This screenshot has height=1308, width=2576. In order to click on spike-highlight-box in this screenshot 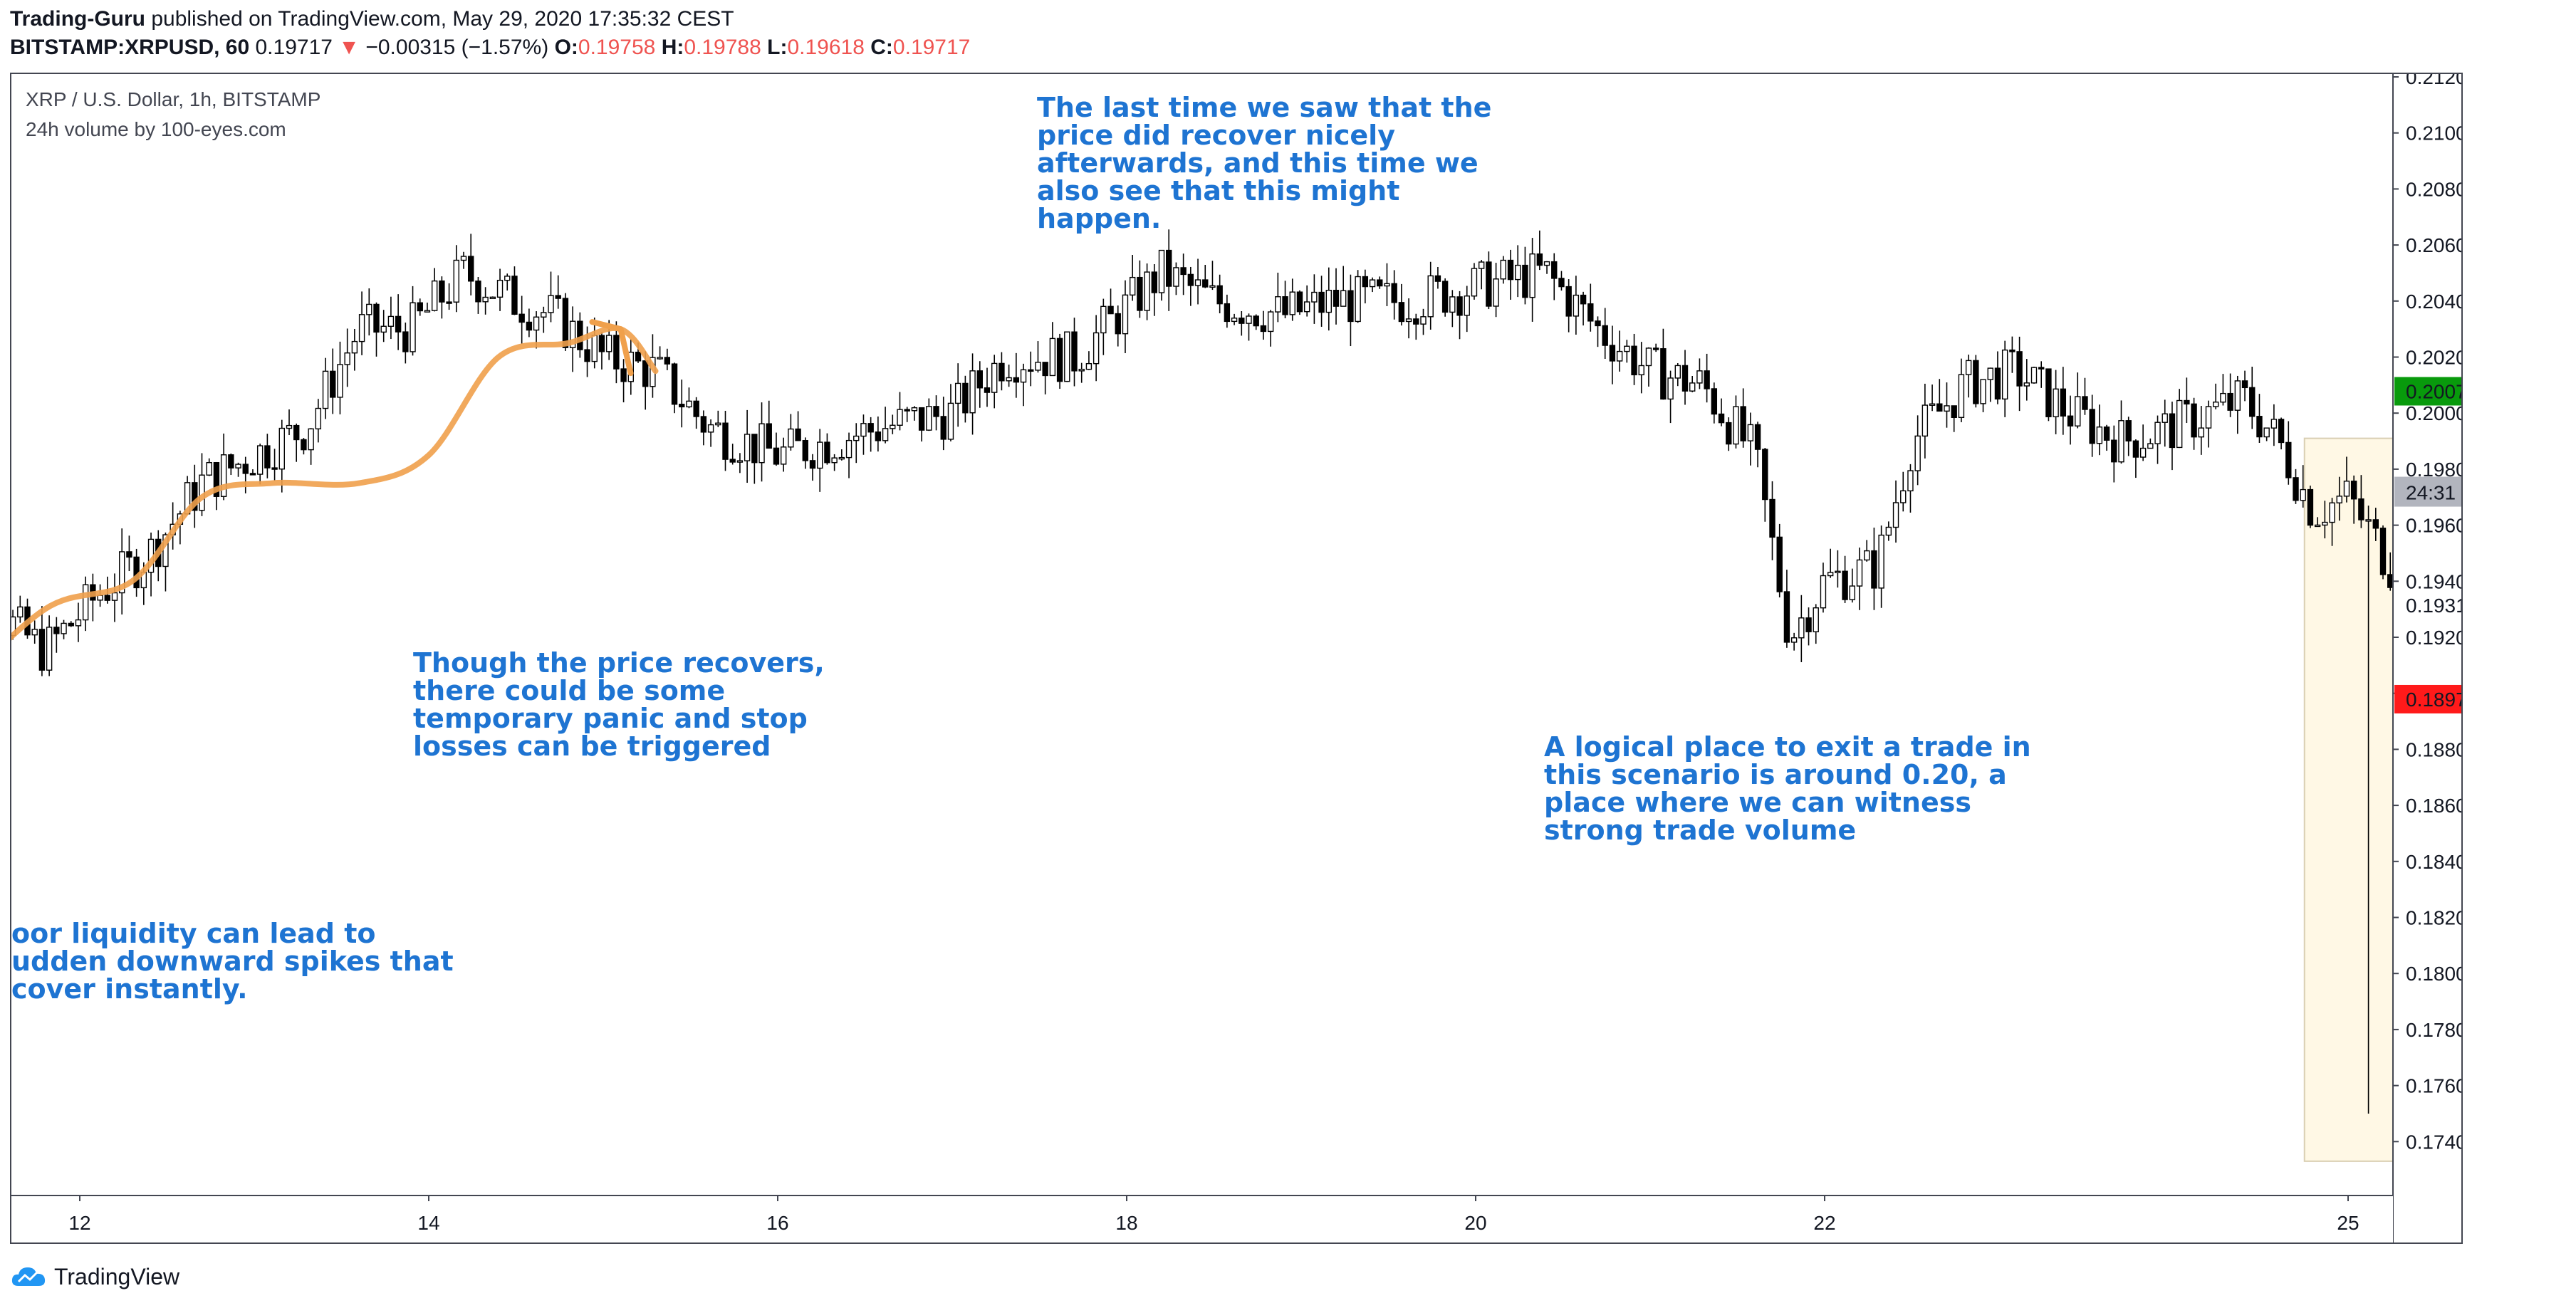, I will do `click(2356, 799)`.